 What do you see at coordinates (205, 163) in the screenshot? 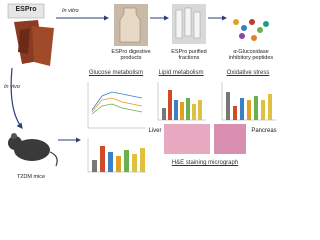
I see `histology-caption: H&E staining micrograph` at bounding box center [205, 163].